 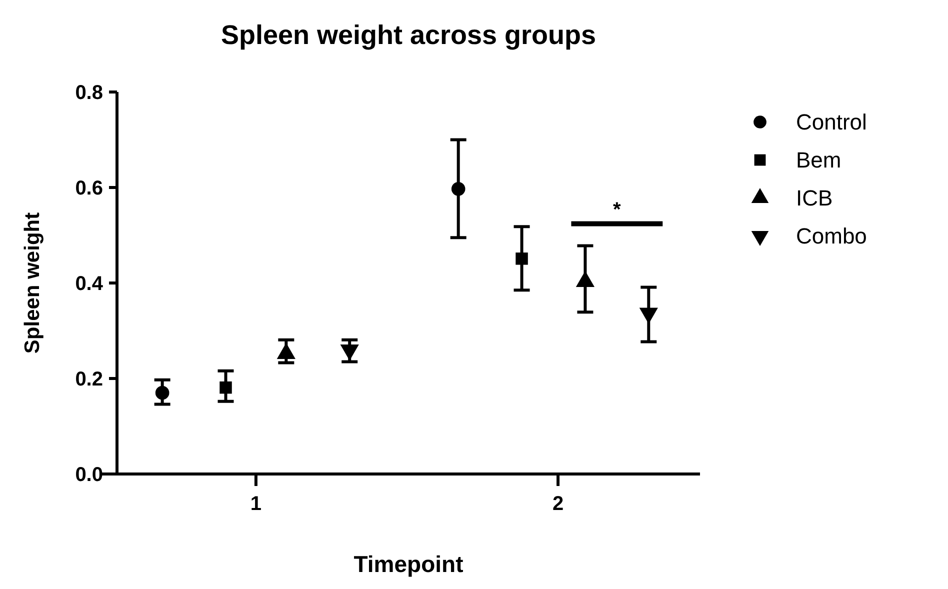 What do you see at coordinates (89, 189) in the screenshot?
I see `y-tick-label: 0.6` at bounding box center [89, 189].